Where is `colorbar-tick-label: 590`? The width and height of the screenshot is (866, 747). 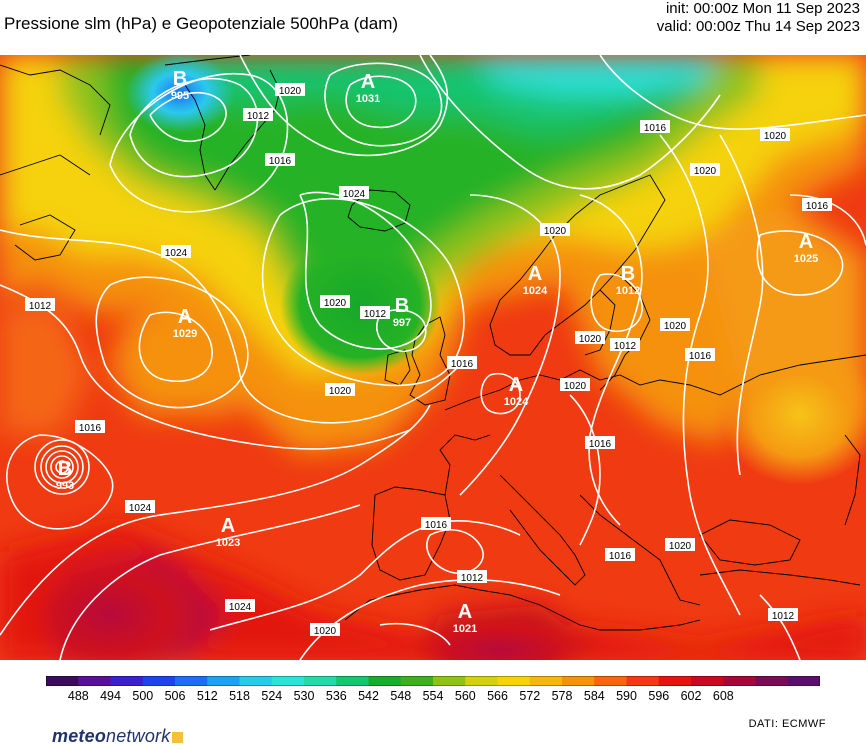 colorbar-tick-label: 590 is located at coordinates (626, 696).